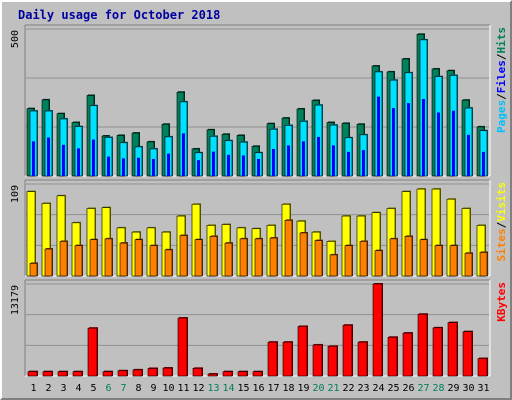  I want to click on day-label: 13, so click(213, 388).